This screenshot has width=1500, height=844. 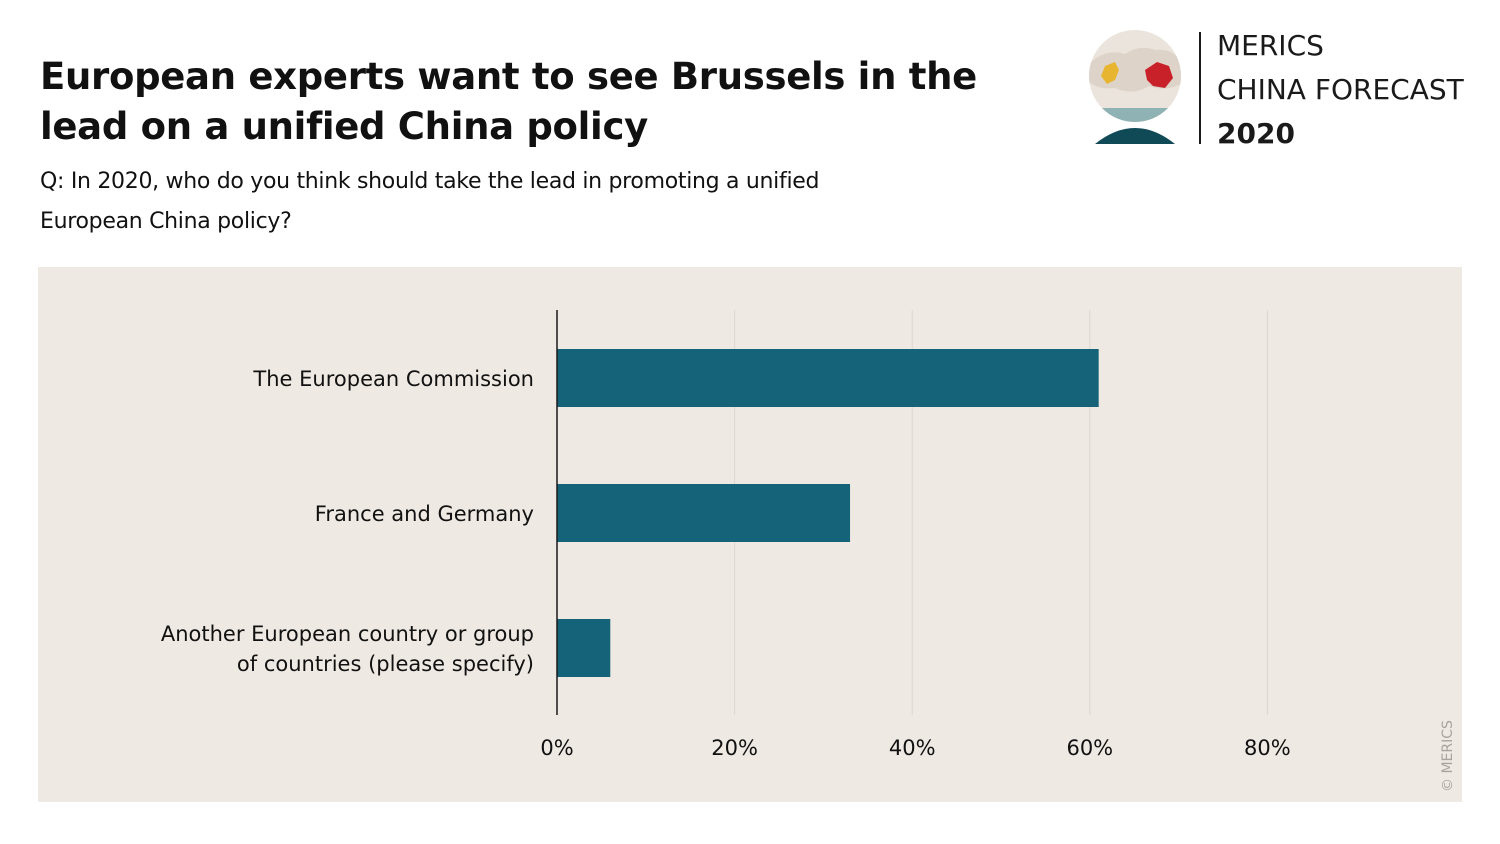 I want to click on category-label-line: The European Commission, so click(x=393, y=379).